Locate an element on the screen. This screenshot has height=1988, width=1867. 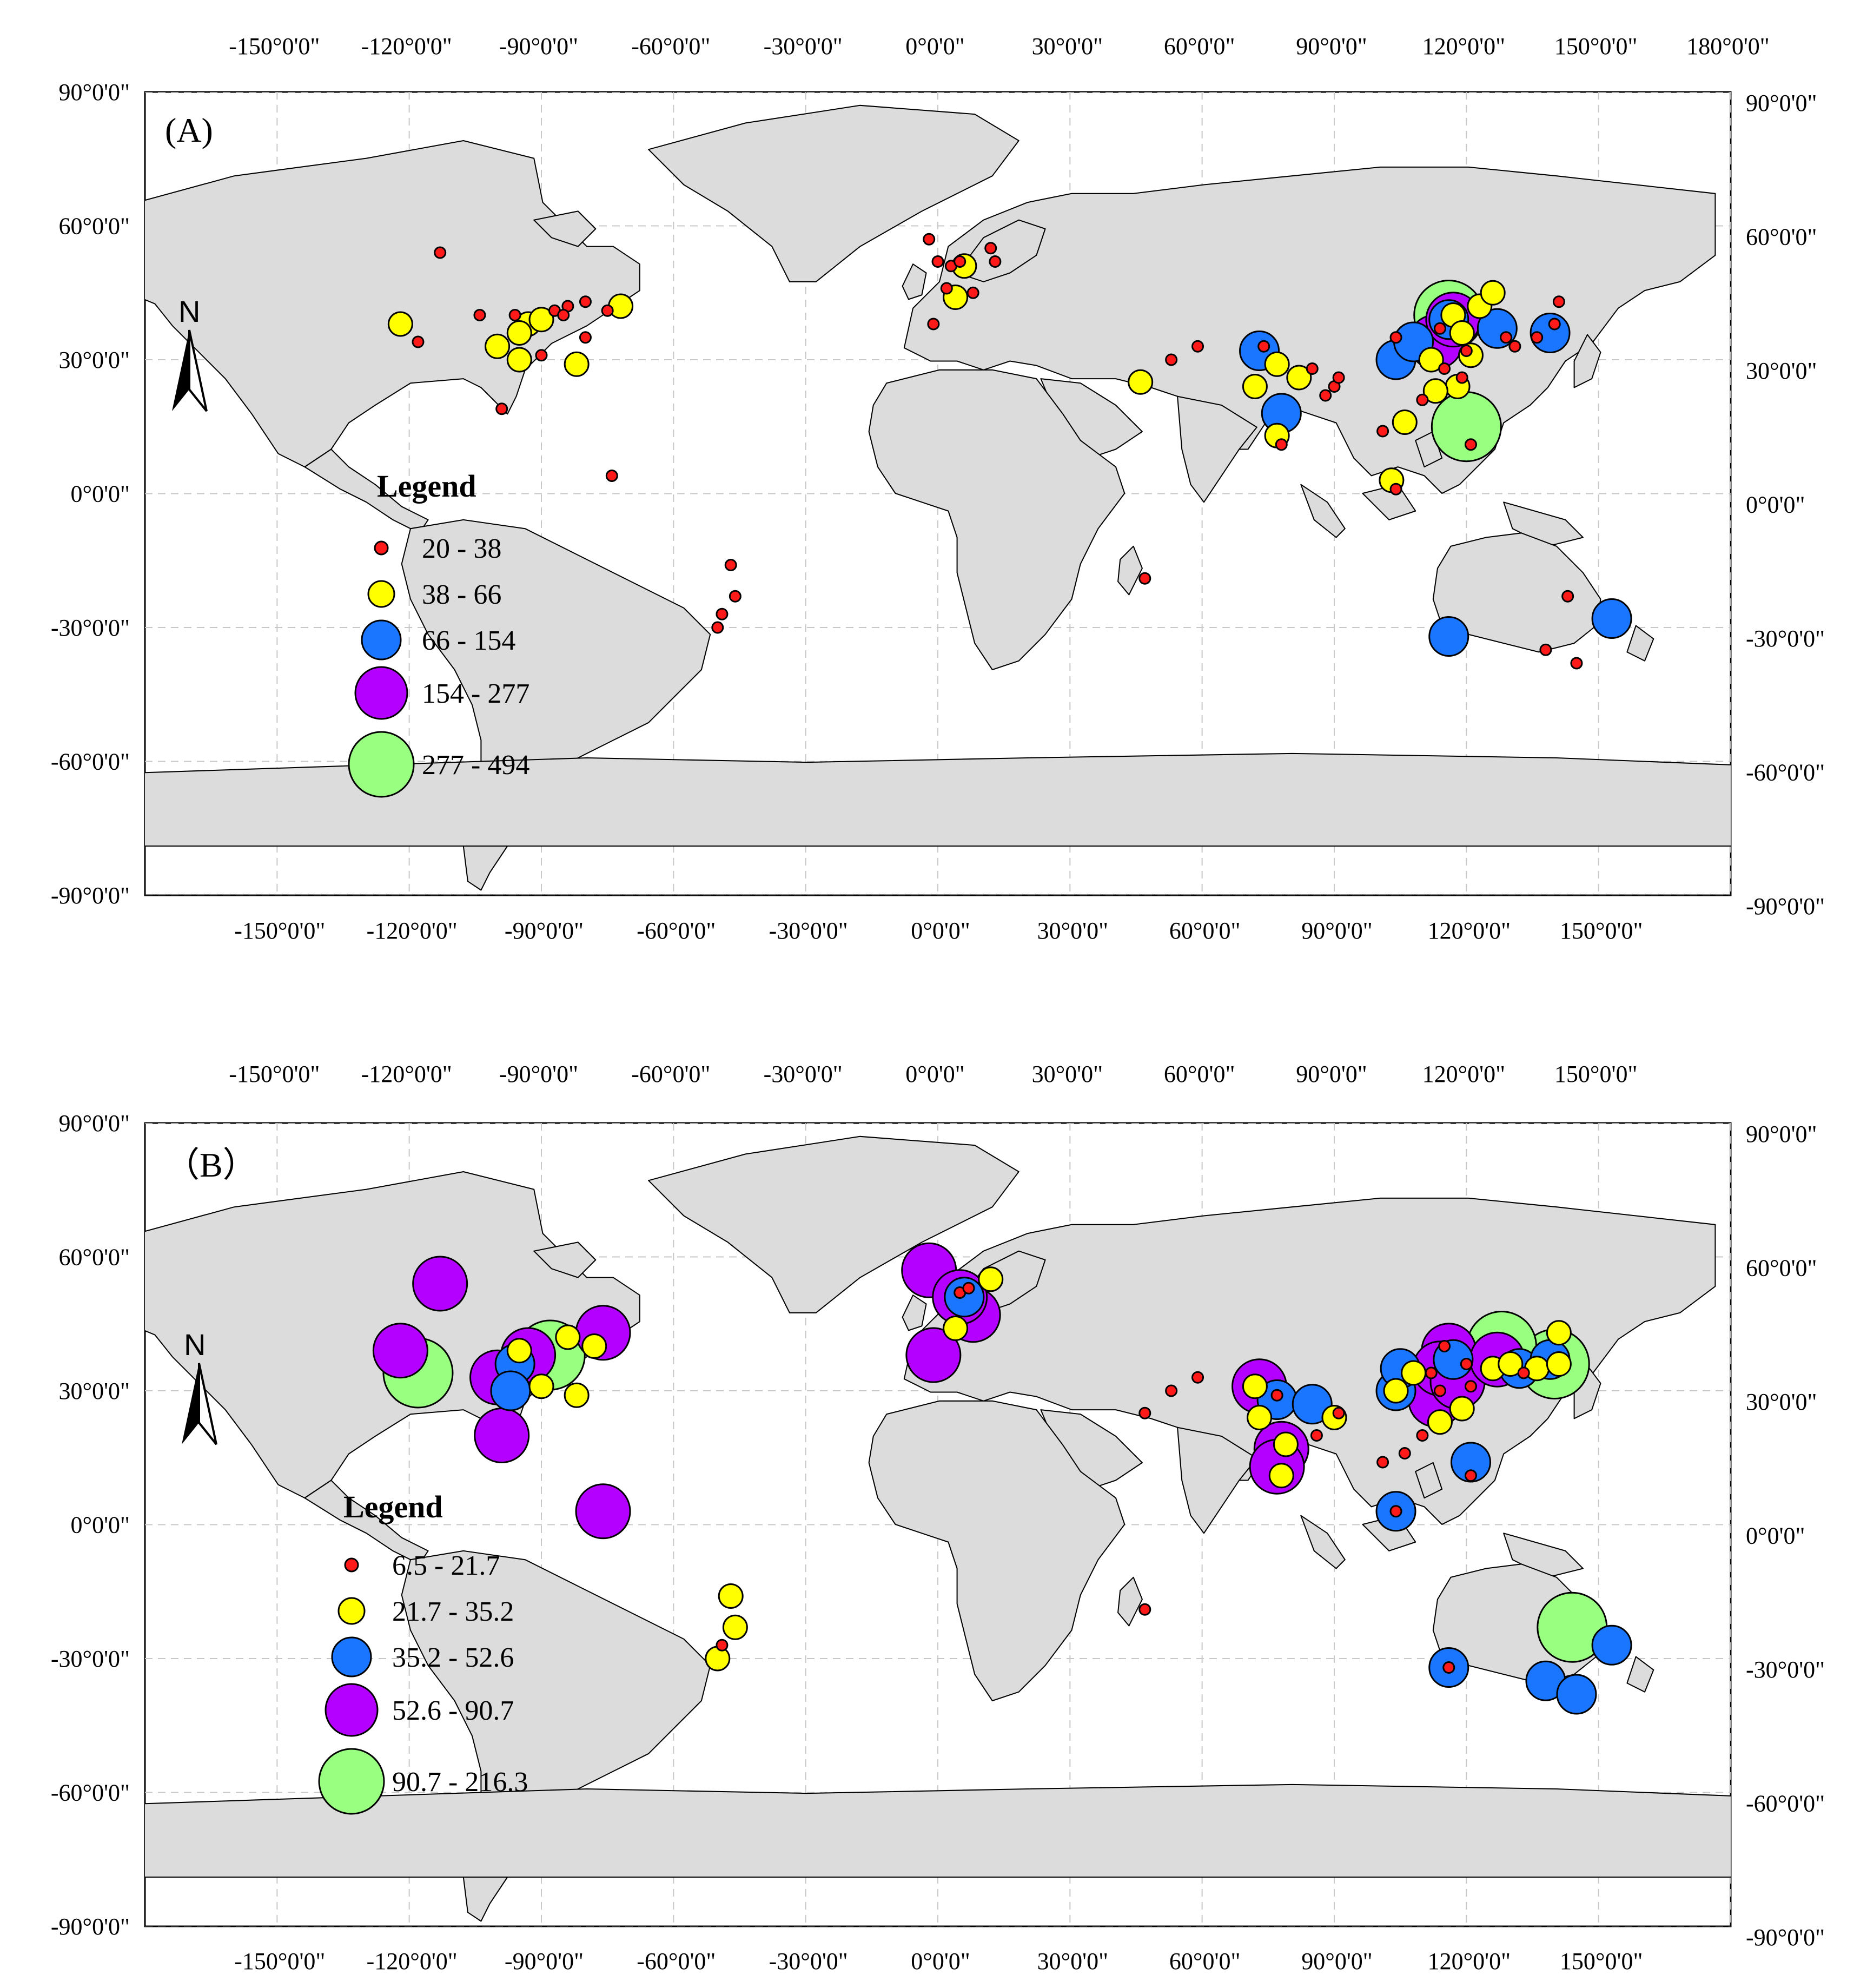
lat-tick-left: -30°0'0" is located at coordinates (90, 628).